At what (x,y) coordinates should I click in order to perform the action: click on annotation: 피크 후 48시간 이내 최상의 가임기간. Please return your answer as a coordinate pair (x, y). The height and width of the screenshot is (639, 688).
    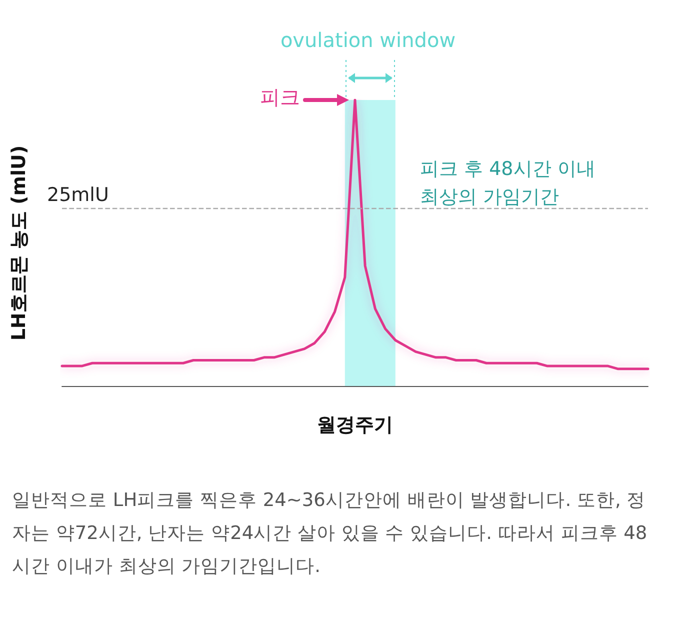
    Looking at the image, I should click on (508, 183).